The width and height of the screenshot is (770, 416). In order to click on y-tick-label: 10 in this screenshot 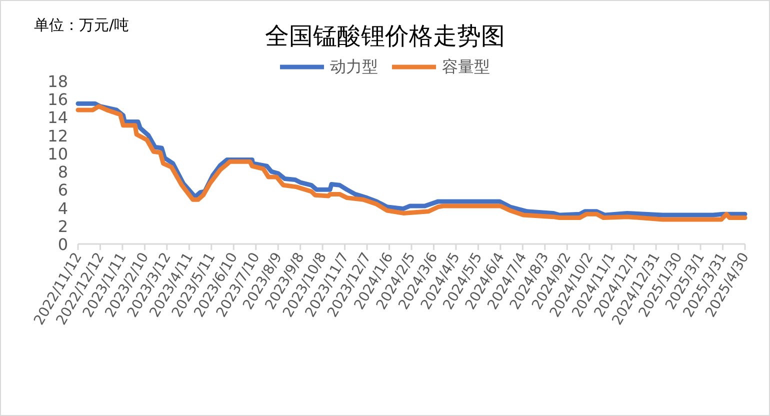, I will do `click(58, 154)`.